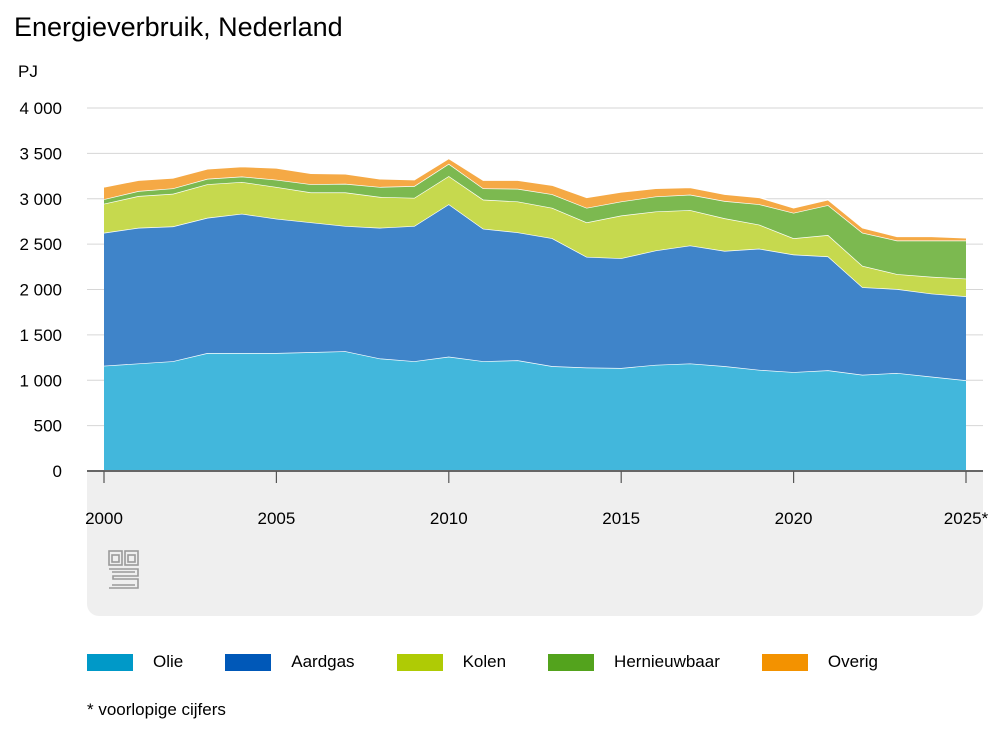 The width and height of the screenshot is (1000, 750). What do you see at coordinates (156, 709) in the screenshot?
I see `footnote: * voorlopige cijfers` at bounding box center [156, 709].